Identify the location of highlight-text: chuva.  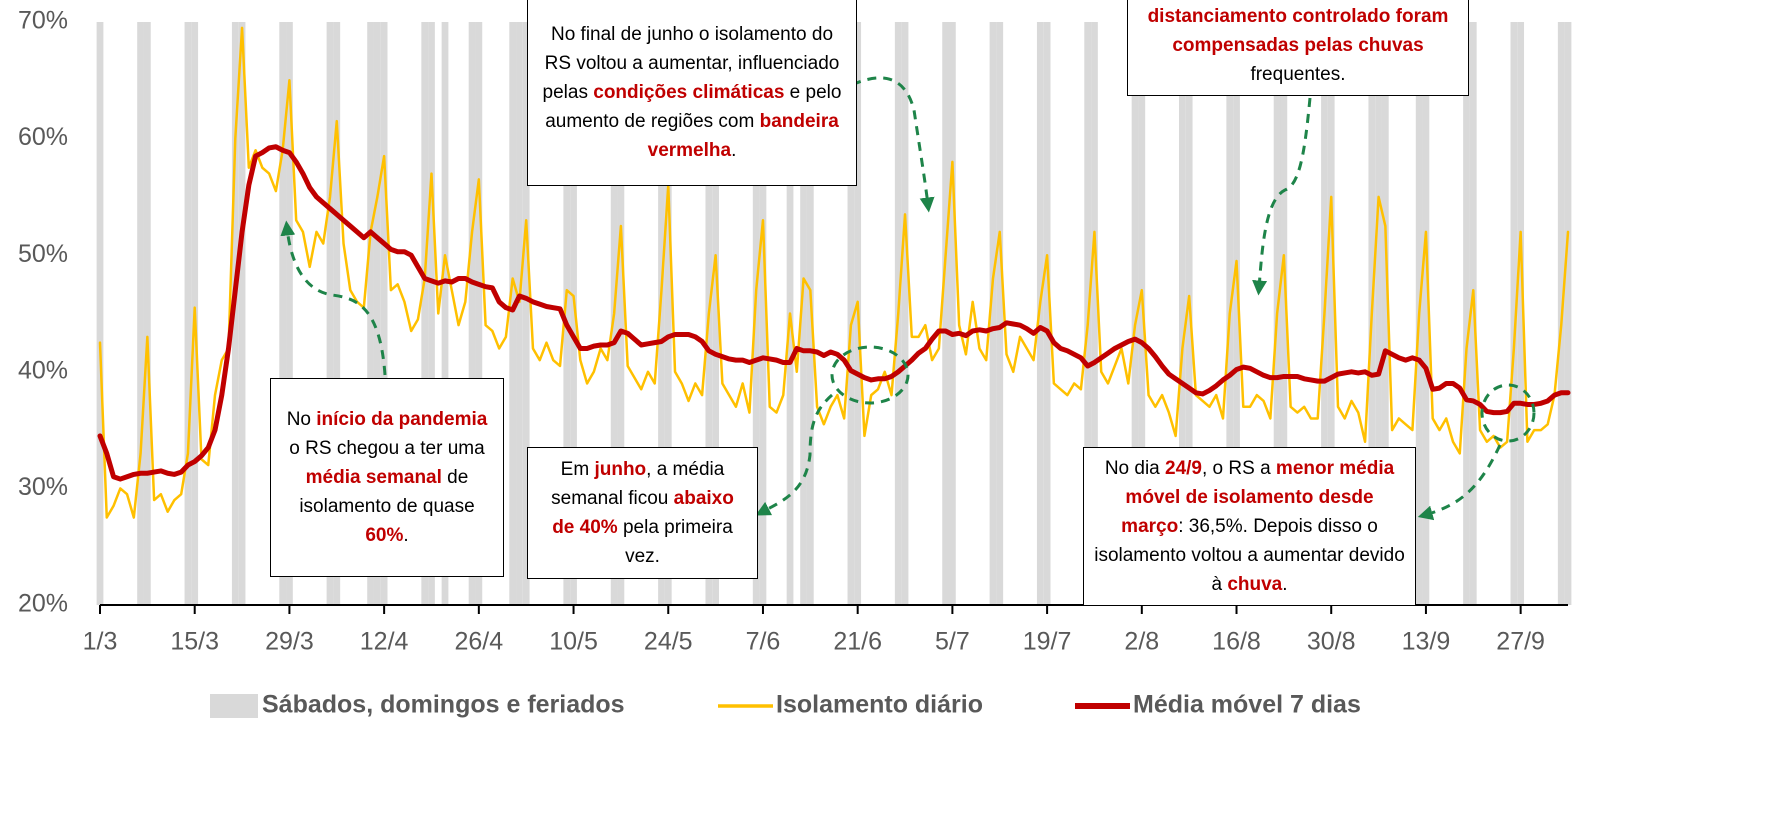
(1255, 584).